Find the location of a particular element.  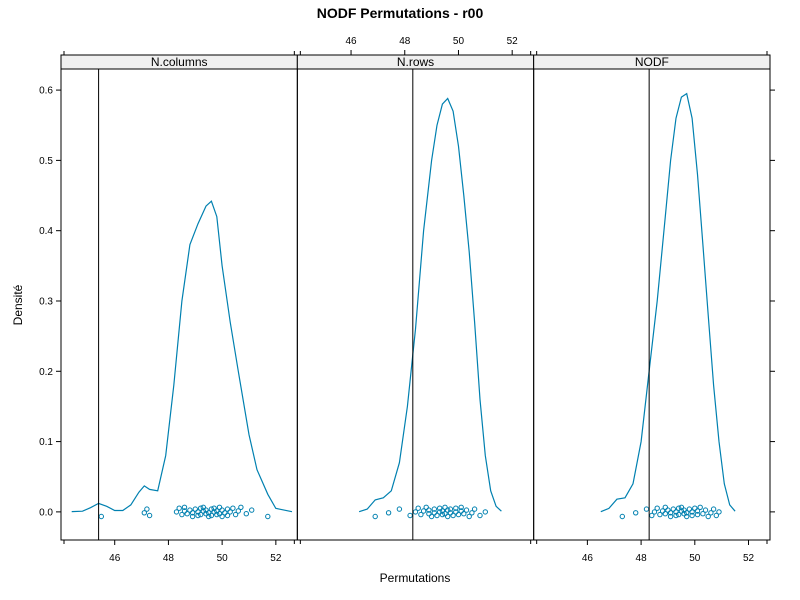

y-axis-label: Densité is located at coordinates (18, 304).